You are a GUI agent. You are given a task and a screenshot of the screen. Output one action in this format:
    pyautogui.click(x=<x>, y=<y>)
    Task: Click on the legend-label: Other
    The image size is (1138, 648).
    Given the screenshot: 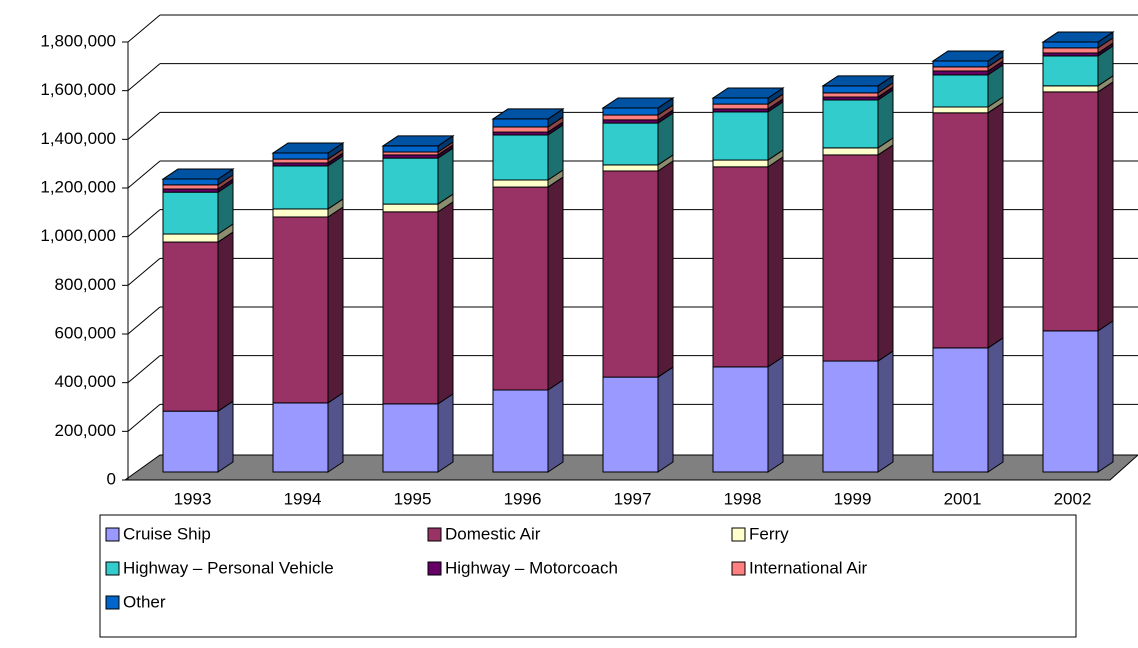 What is the action you would take?
    pyautogui.click(x=144, y=601)
    